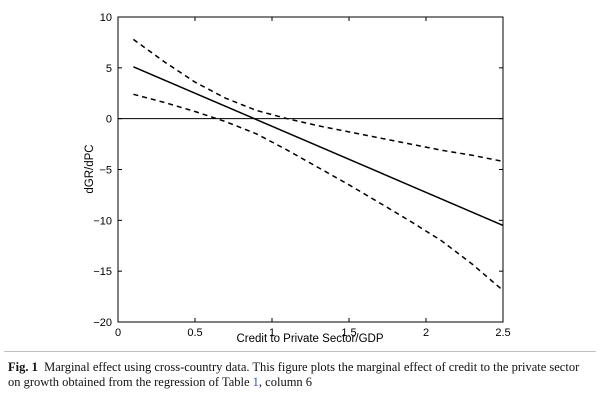  Describe the element at coordinates (272, 333) in the screenshot. I see `x-tick-label: 1` at that location.